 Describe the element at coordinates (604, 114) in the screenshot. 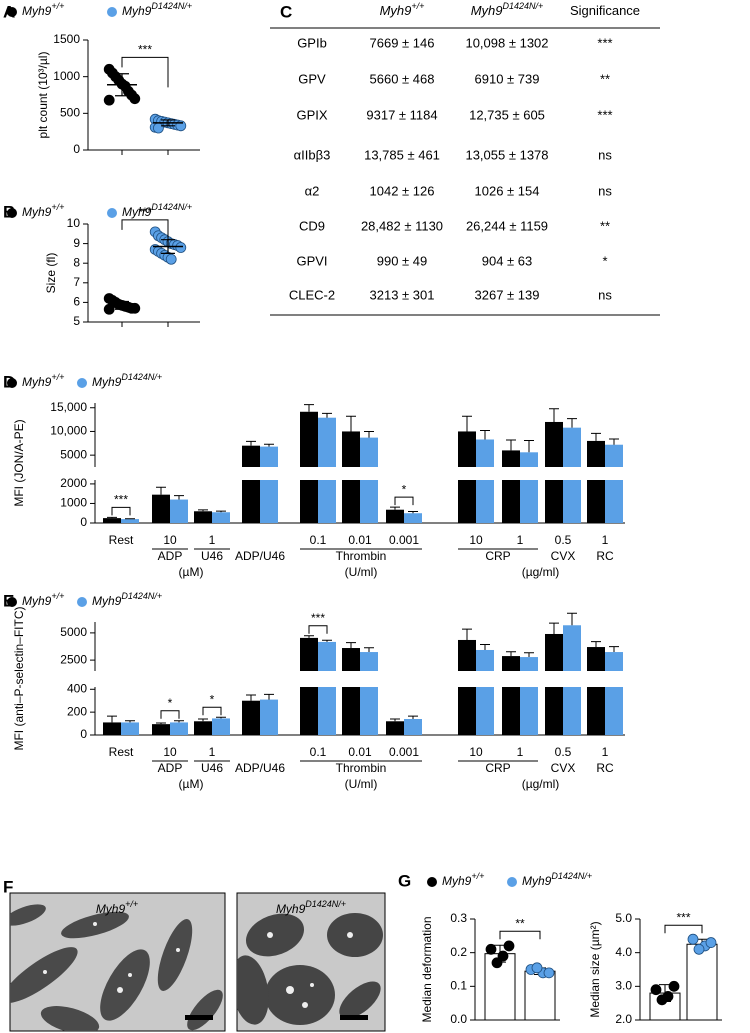

I see `table-cell: ***` at that location.